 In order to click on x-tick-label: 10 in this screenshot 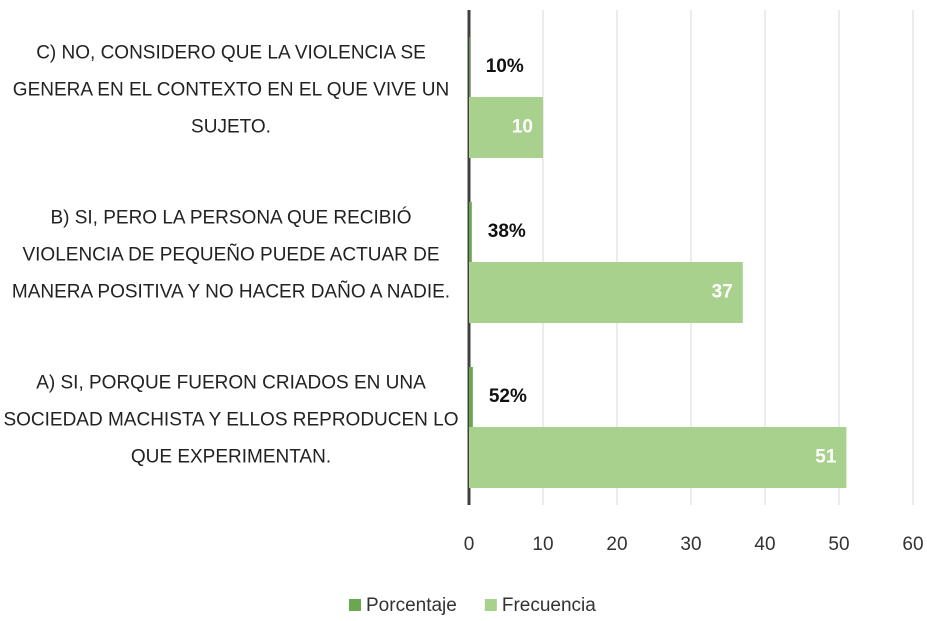, I will do `click(542, 544)`.